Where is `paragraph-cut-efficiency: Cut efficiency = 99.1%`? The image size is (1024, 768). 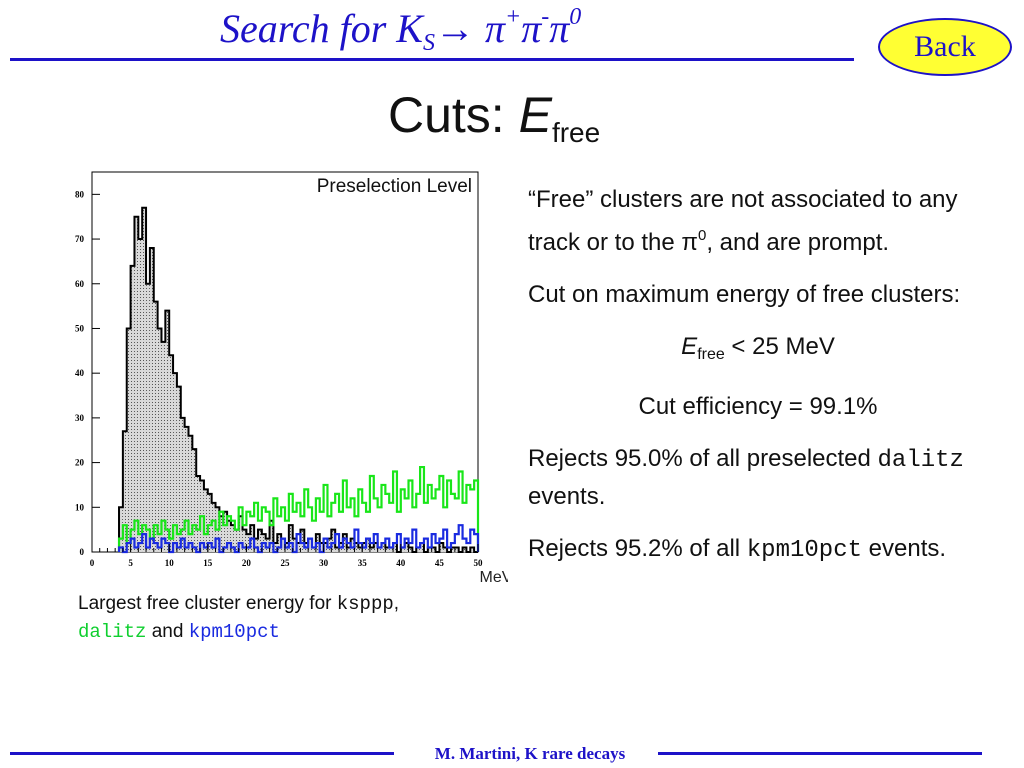
paragraph-cut-efficiency: Cut efficiency = 99.1% is located at coordinates (758, 406).